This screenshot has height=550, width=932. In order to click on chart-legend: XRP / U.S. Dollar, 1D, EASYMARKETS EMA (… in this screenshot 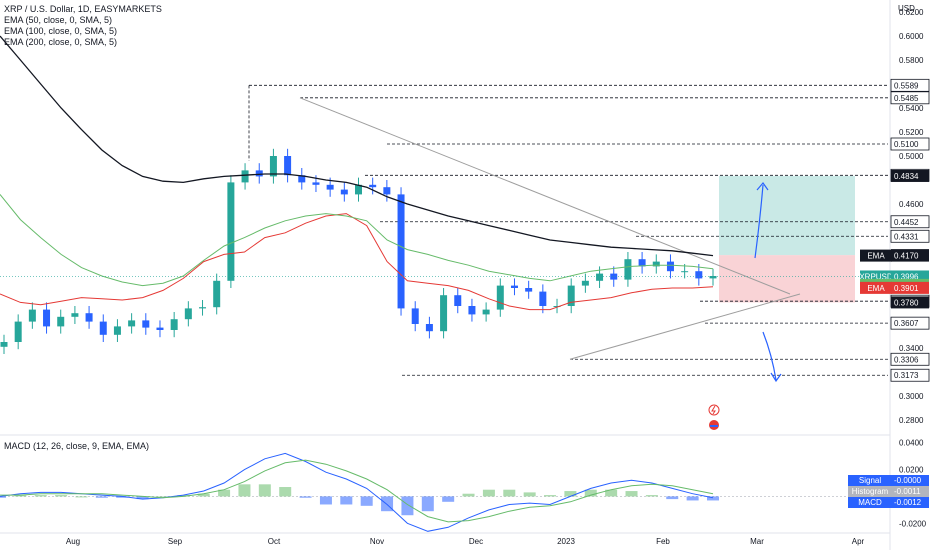, I will do `click(83, 26)`.